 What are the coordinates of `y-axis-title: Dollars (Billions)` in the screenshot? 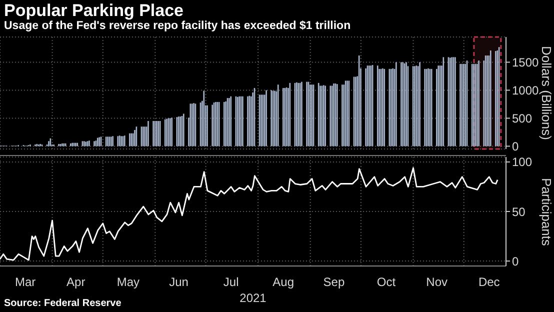 It's located at (546, 93).